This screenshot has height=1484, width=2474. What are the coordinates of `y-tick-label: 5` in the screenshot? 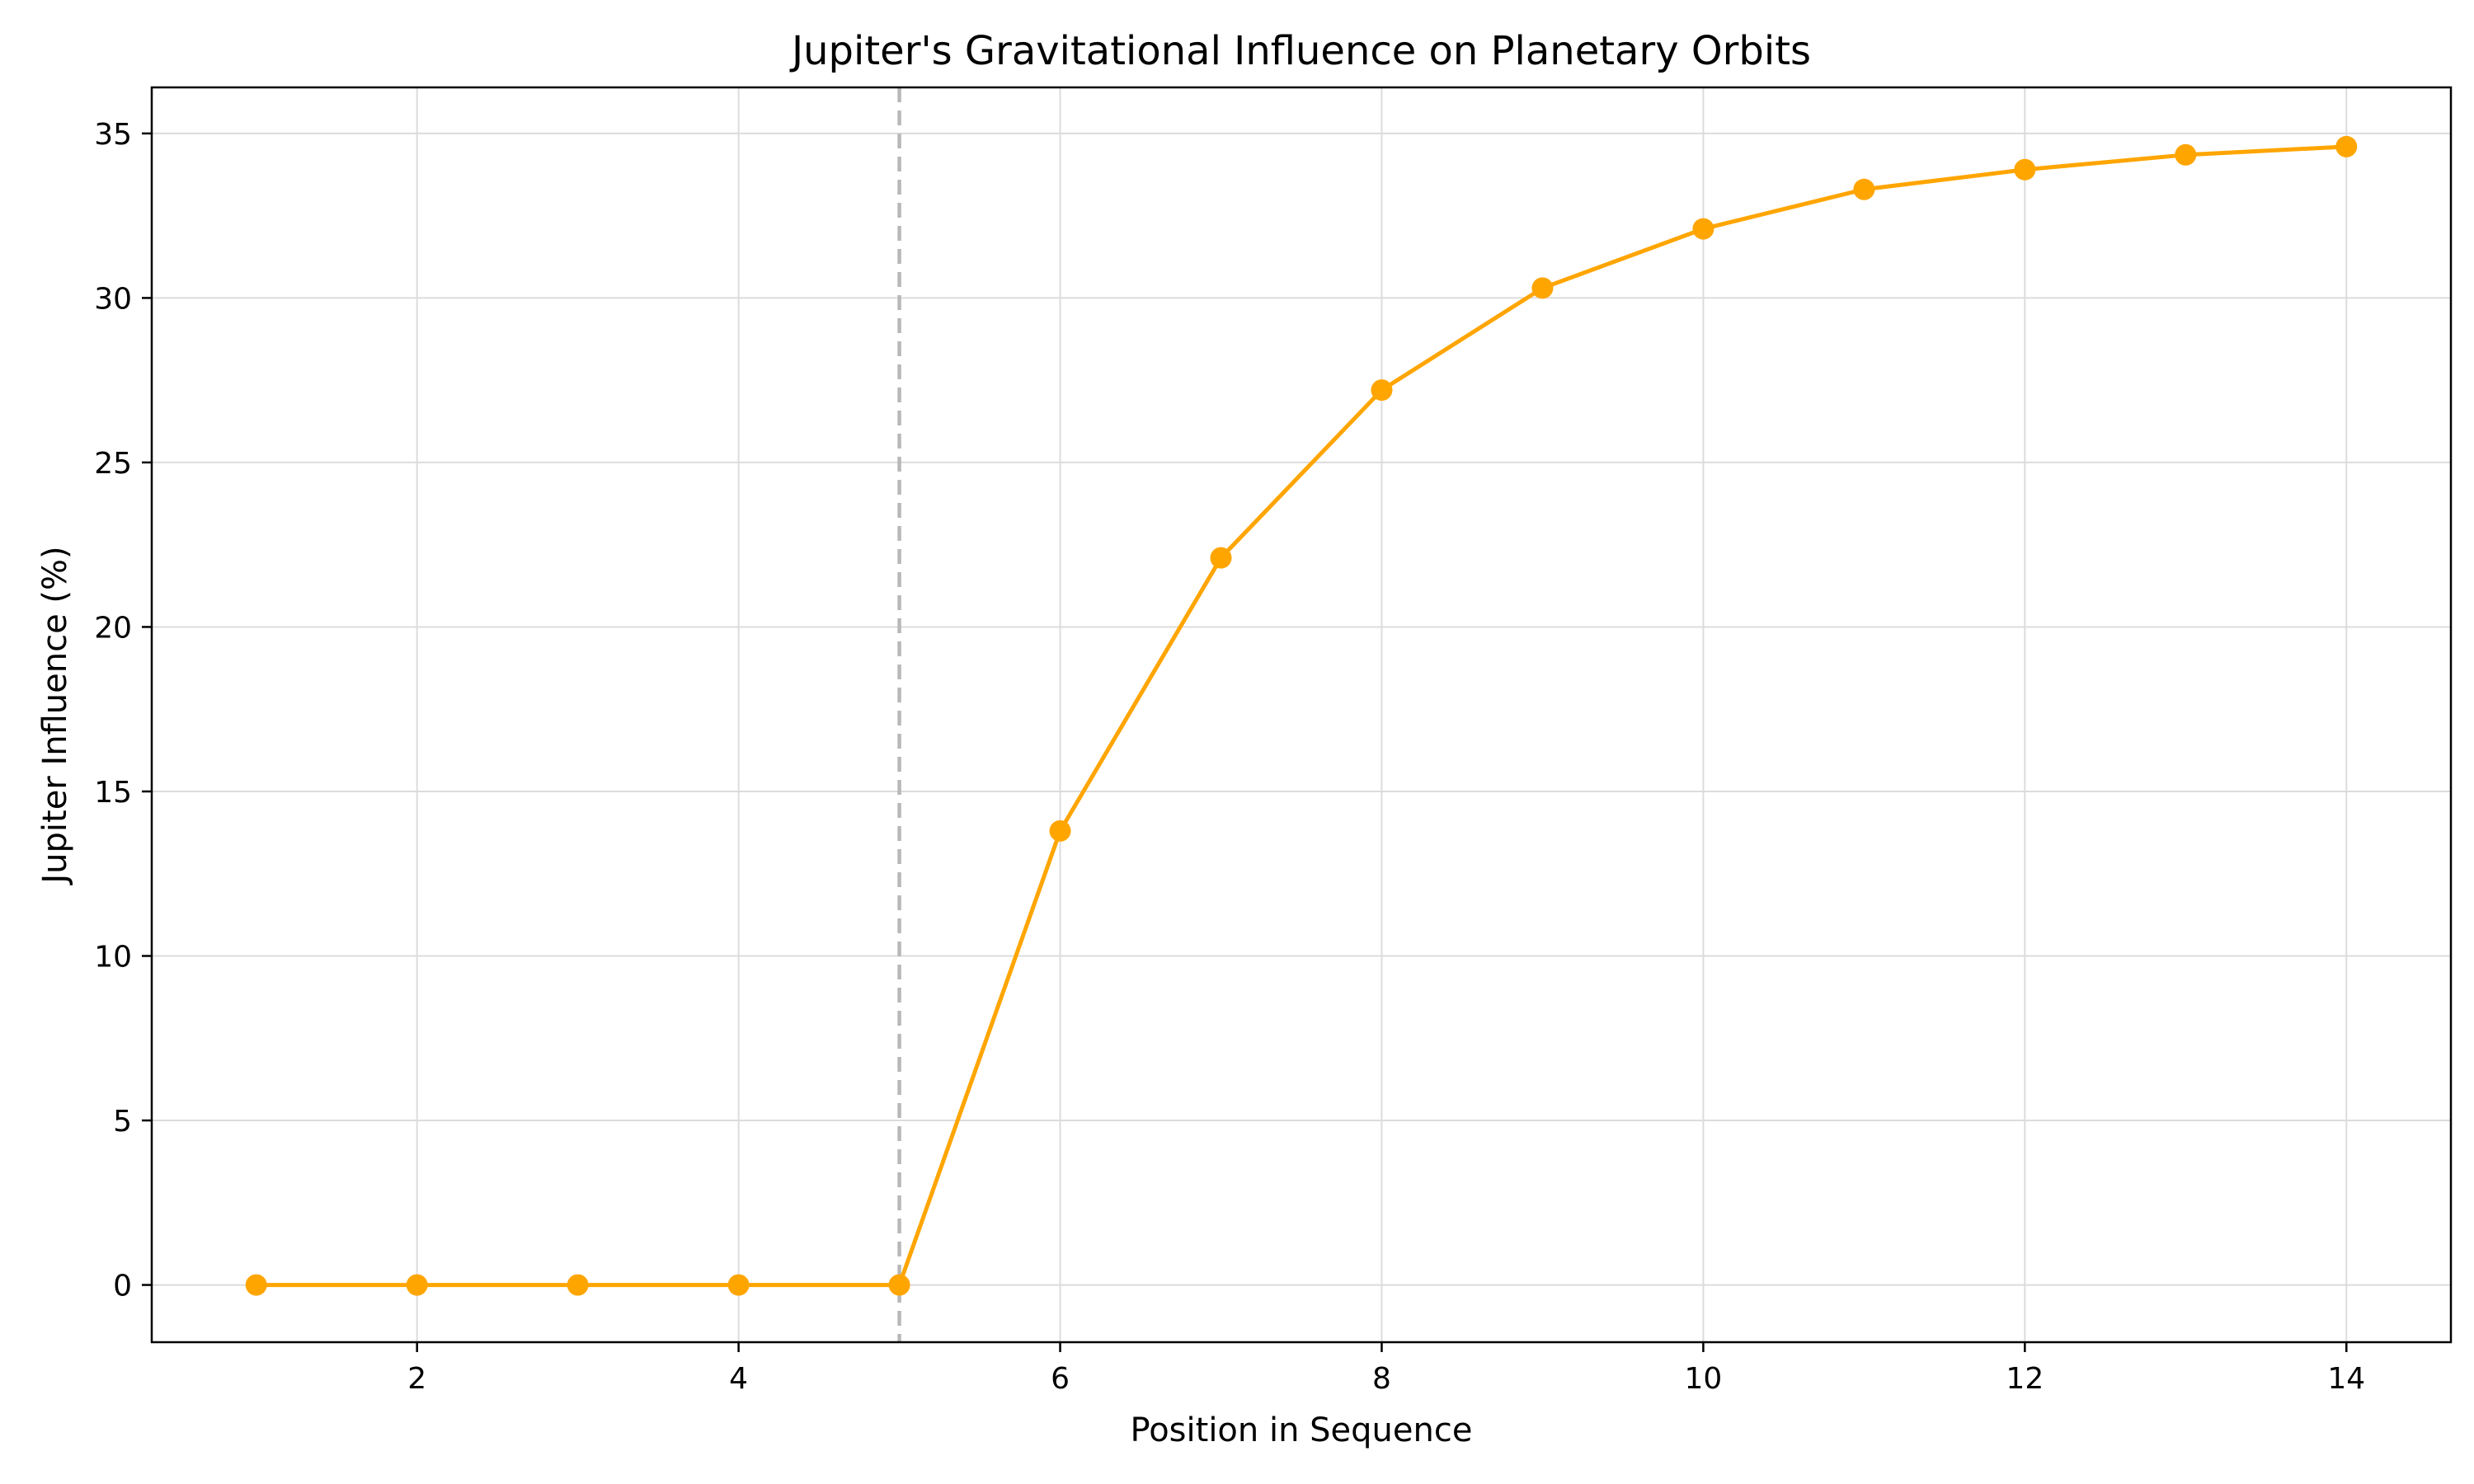 It's located at (122, 1122).